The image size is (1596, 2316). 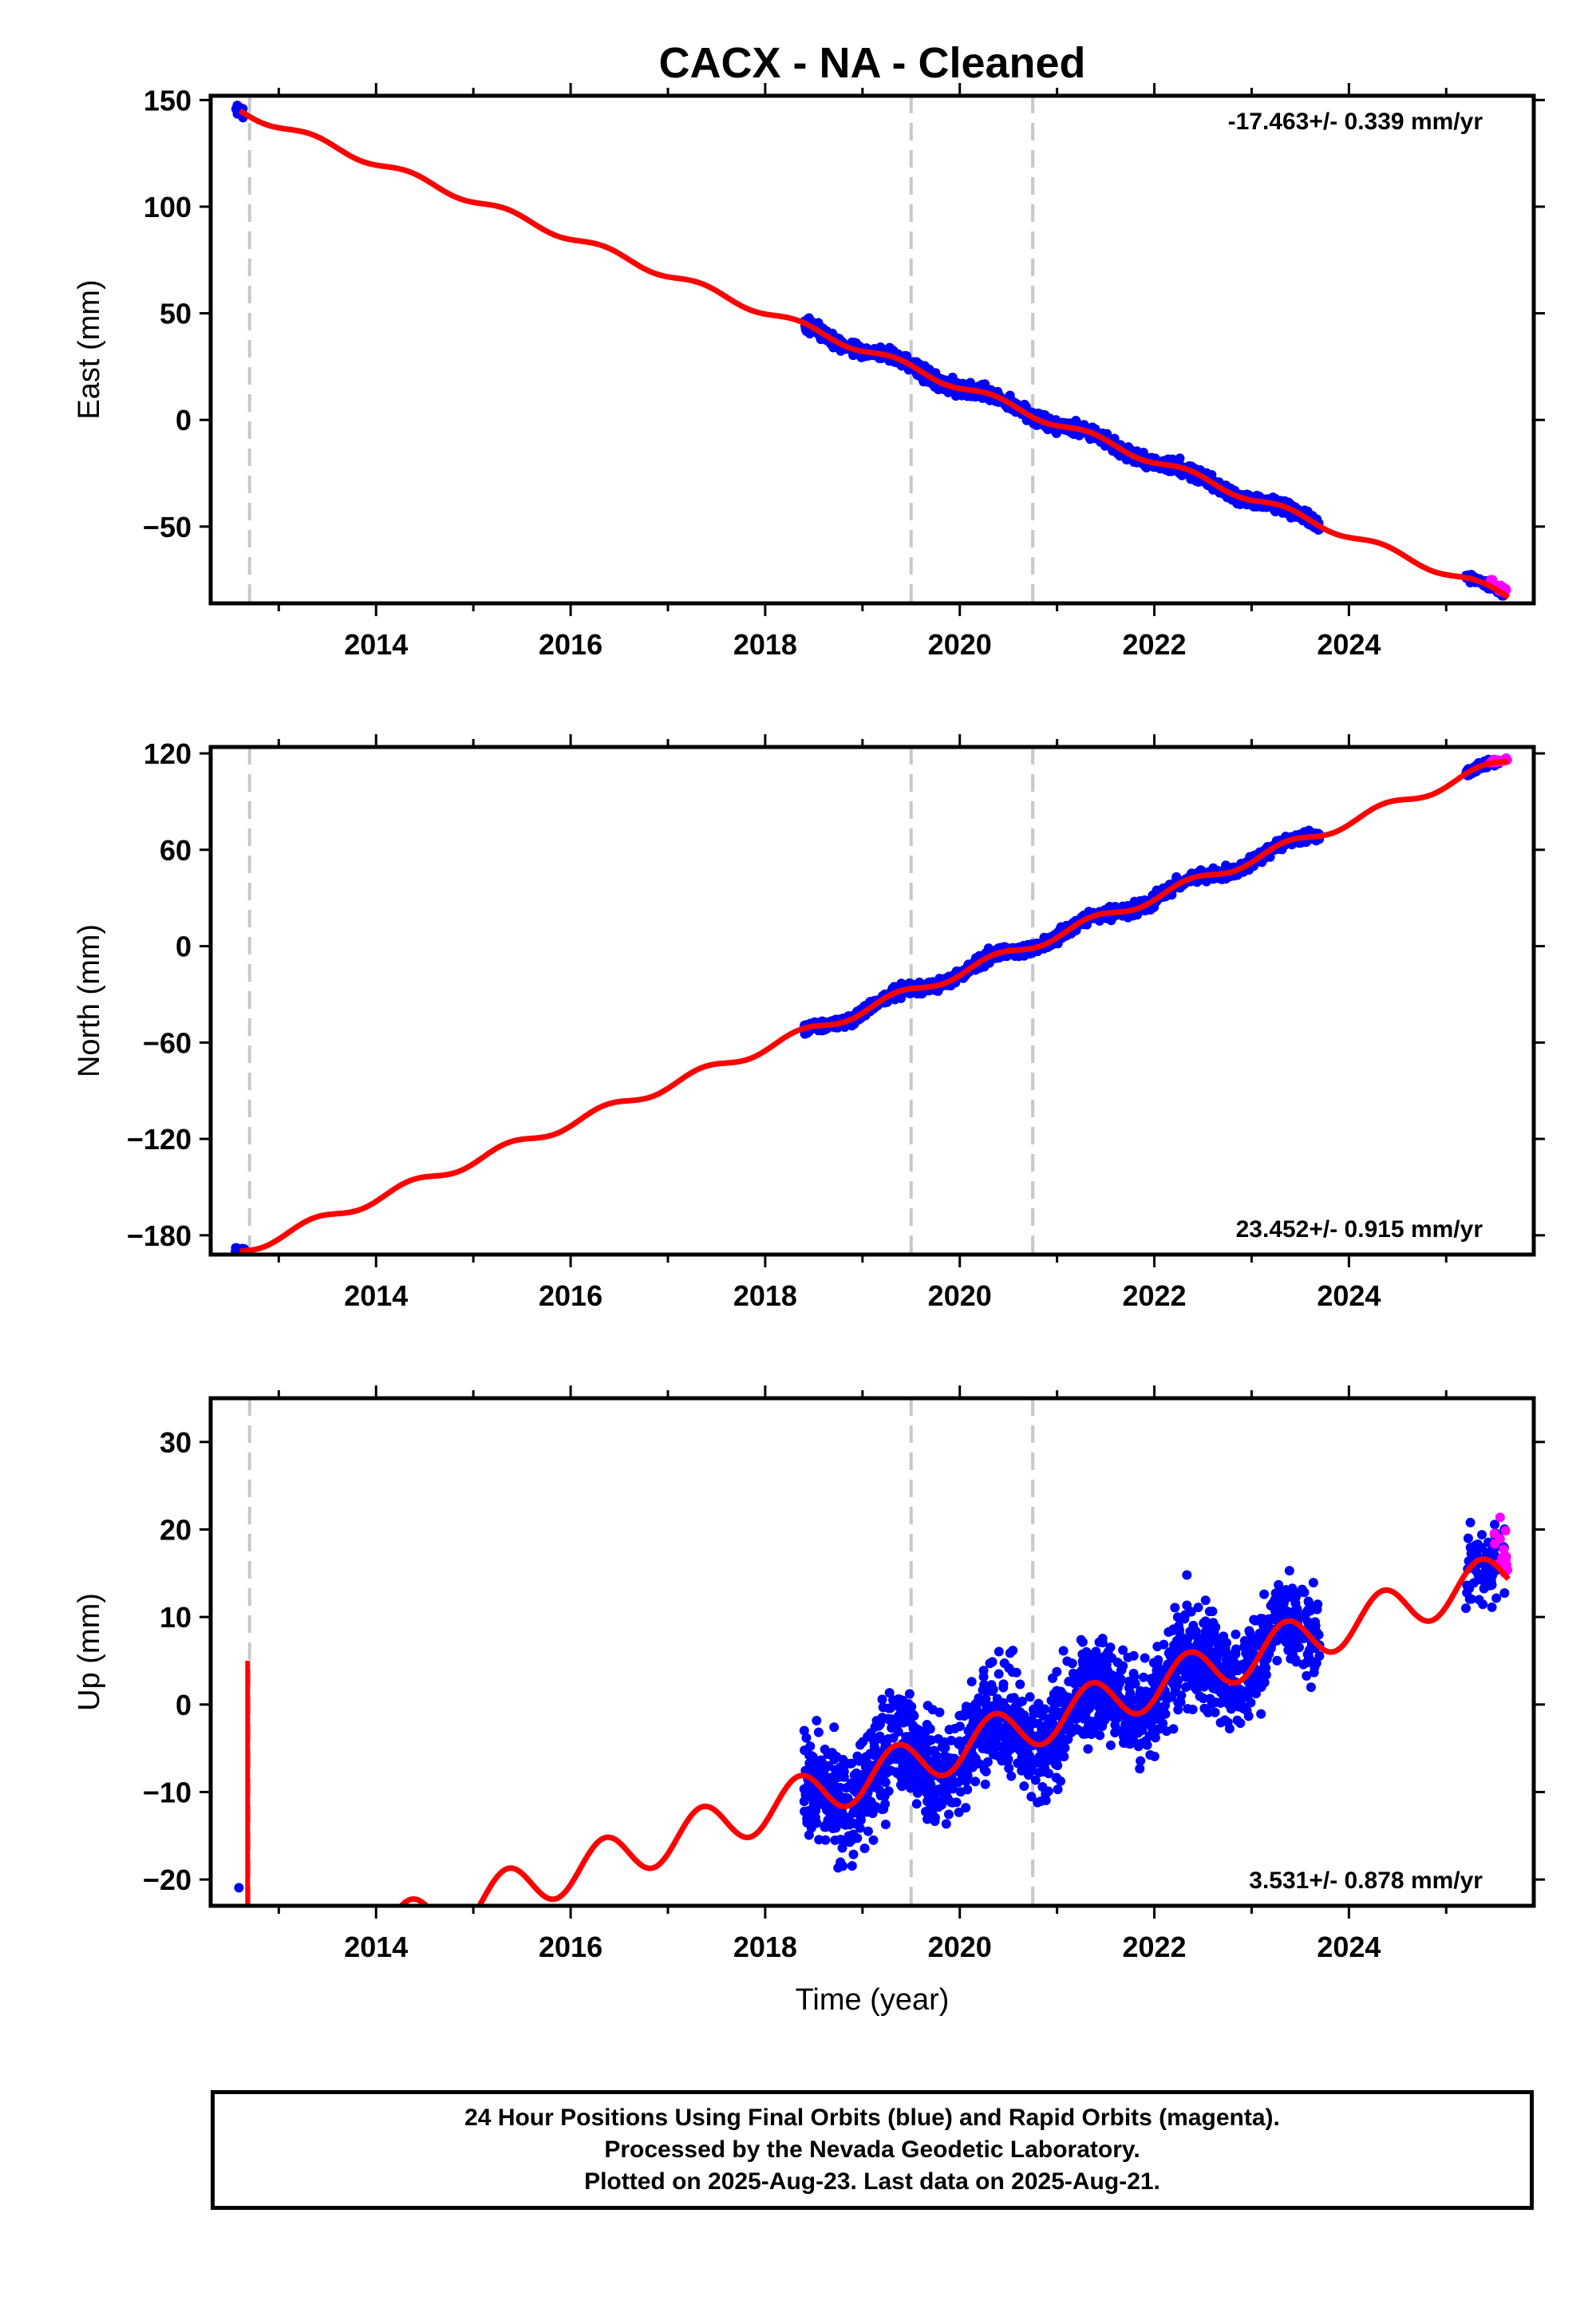 I want to click on x-tick-label: 2014, so click(x=376, y=644).